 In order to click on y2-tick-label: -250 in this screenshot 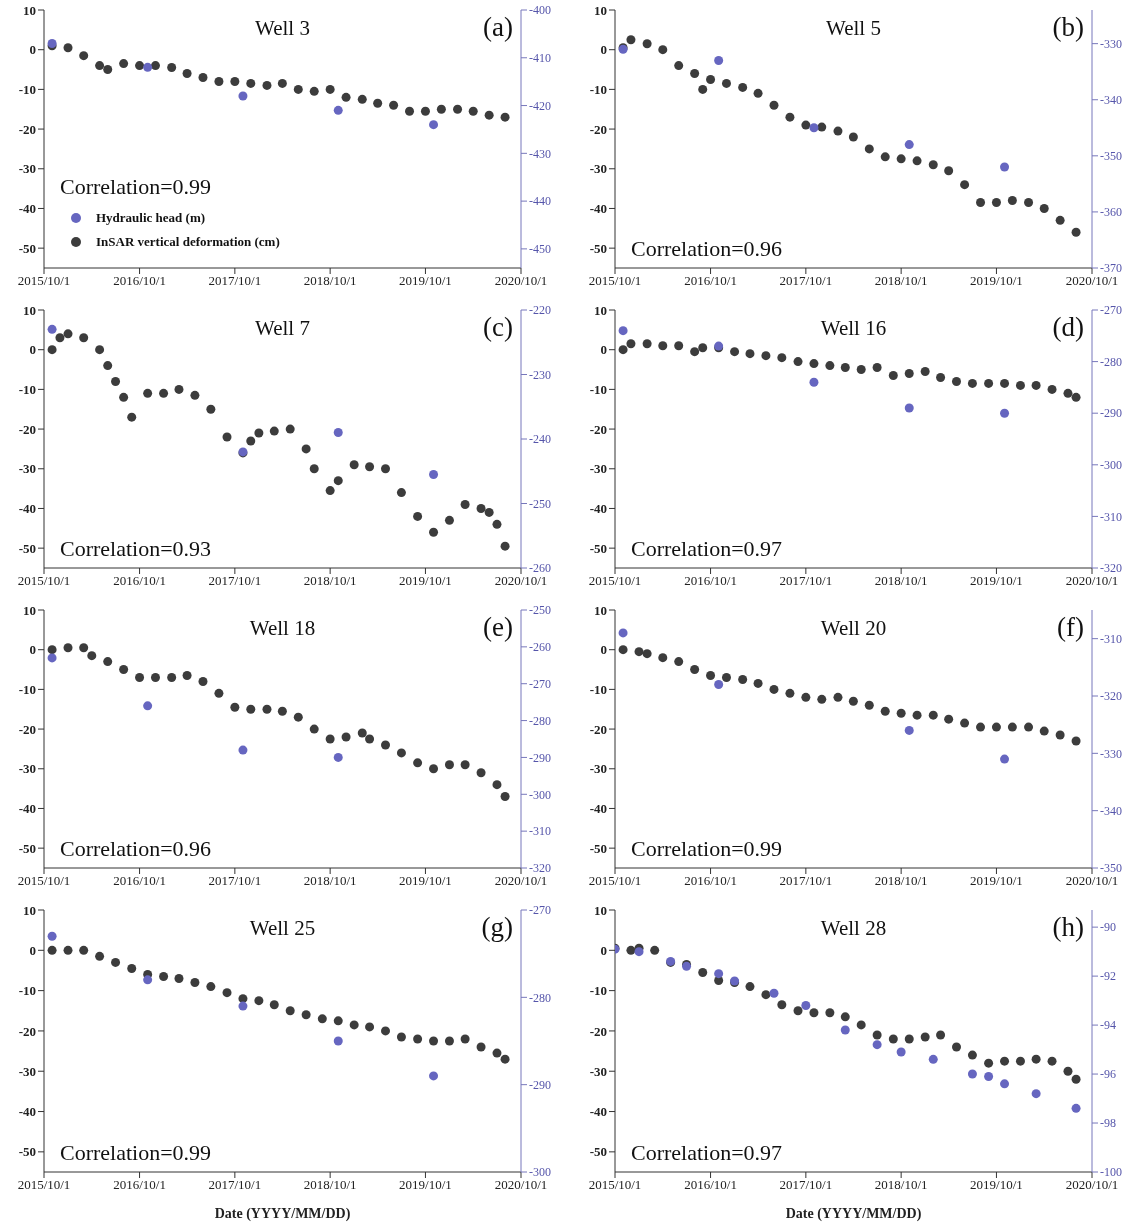, I will do `click(540, 610)`.